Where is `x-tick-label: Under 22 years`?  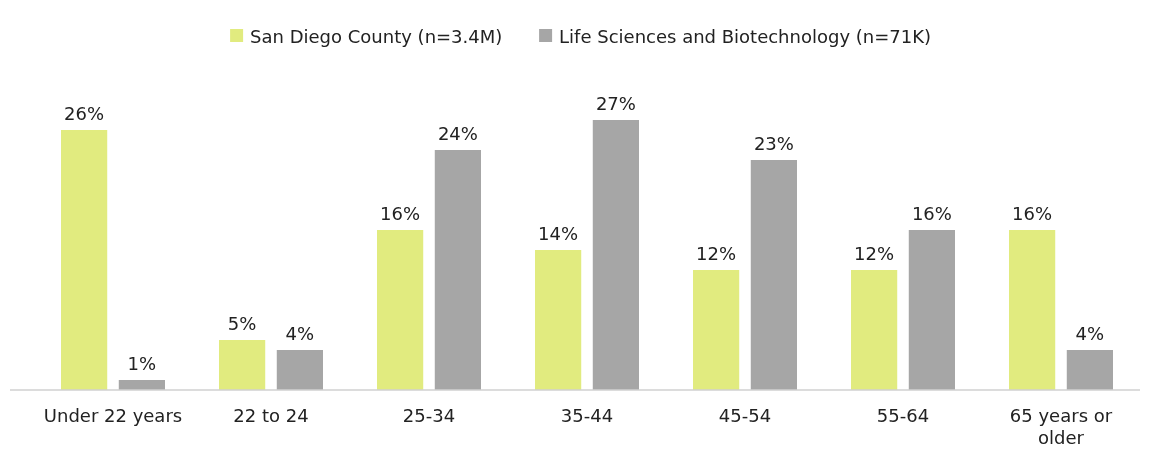 x-tick-label: Under 22 years is located at coordinates (113, 415).